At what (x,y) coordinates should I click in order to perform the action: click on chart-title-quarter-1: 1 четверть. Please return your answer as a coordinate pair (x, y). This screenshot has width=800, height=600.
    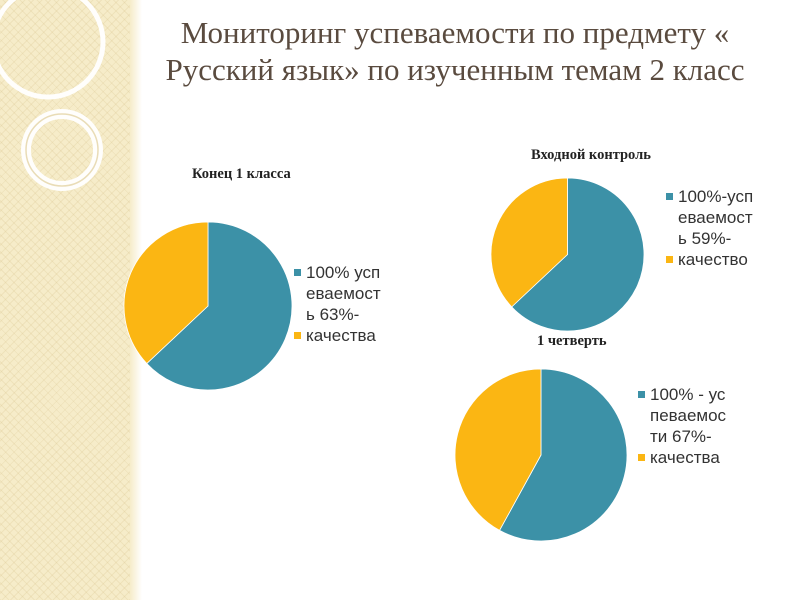
    Looking at the image, I should click on (572, 341).